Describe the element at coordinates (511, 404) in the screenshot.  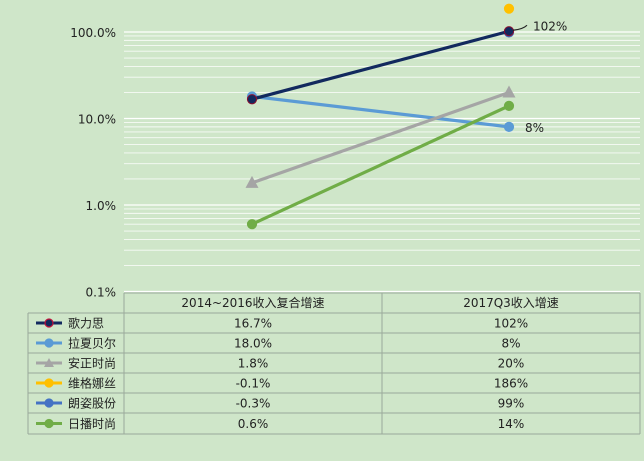
I see `data-label: 99%` at that location.